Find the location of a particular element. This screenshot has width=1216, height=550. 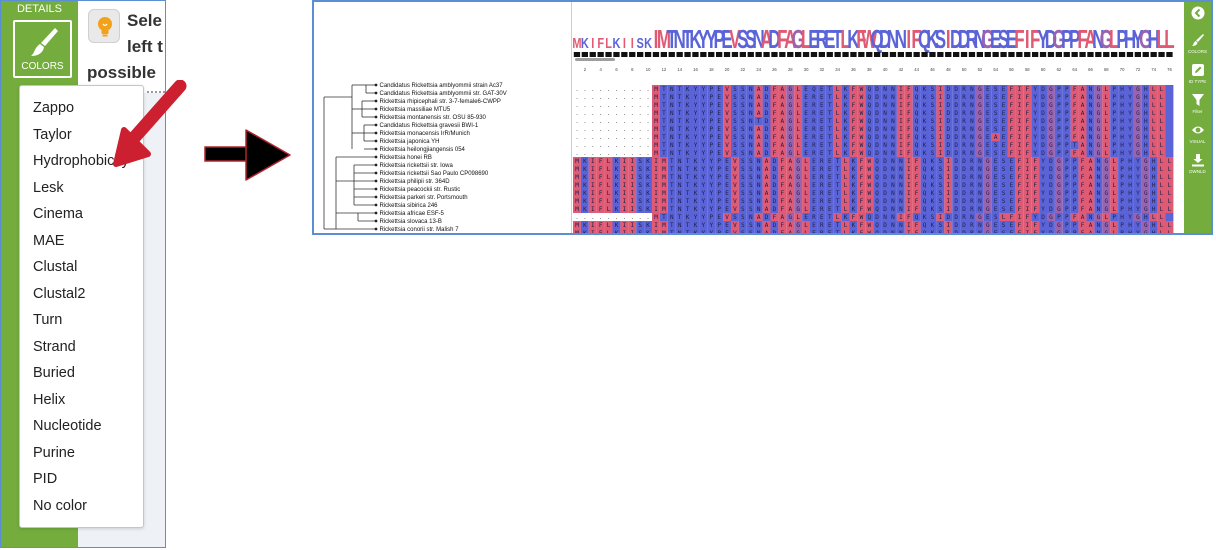

taxon-label: Rickettsia heilongjiangensis 054 is located at coordinates (423, 150).